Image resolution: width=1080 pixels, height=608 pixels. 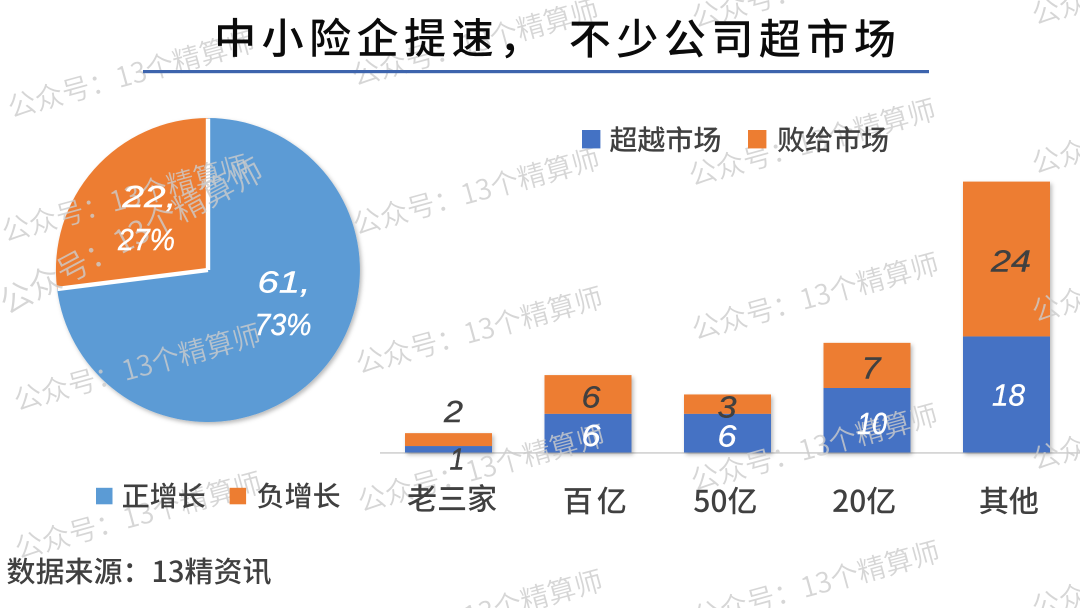 I want to click on svg-text: 22,, so click(x=148, y=196).